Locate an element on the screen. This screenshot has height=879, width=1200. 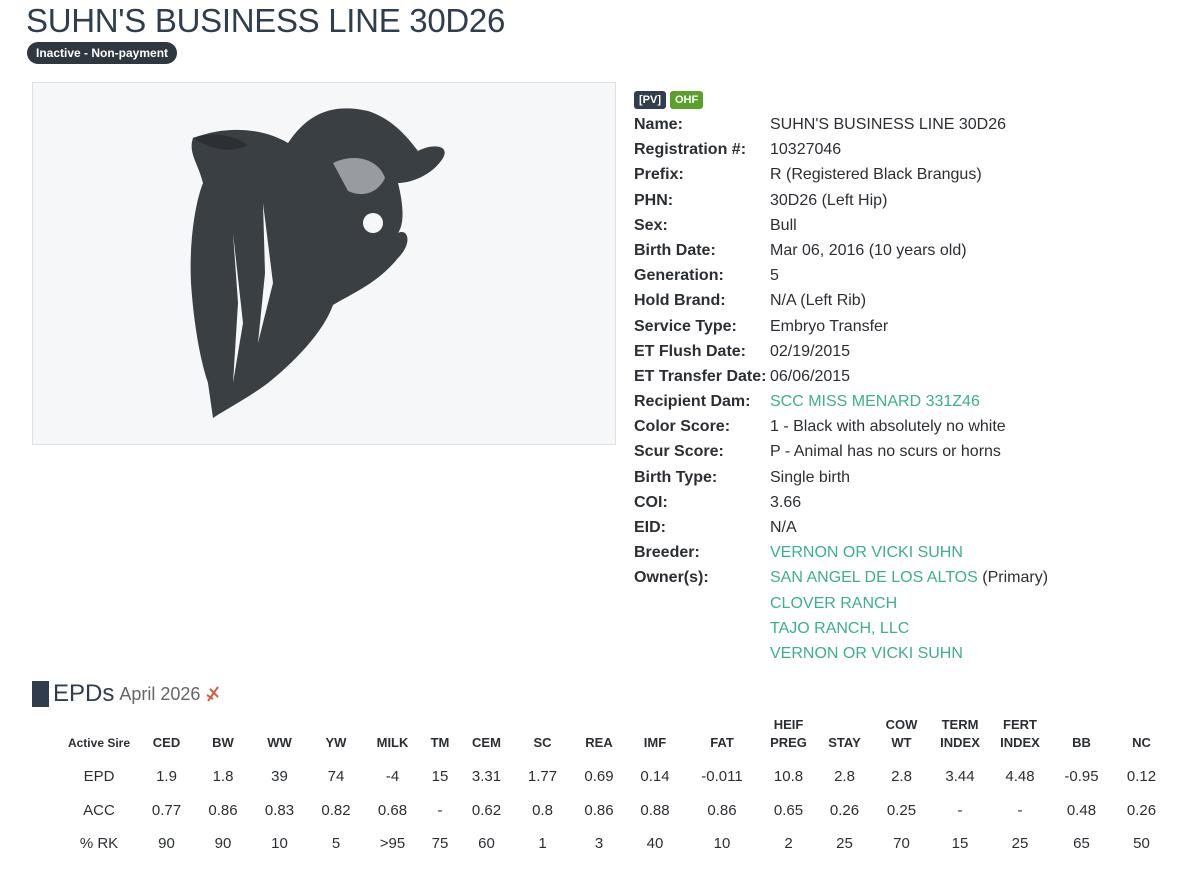
epd-column-header: WW is located at coordinates (279, 738).